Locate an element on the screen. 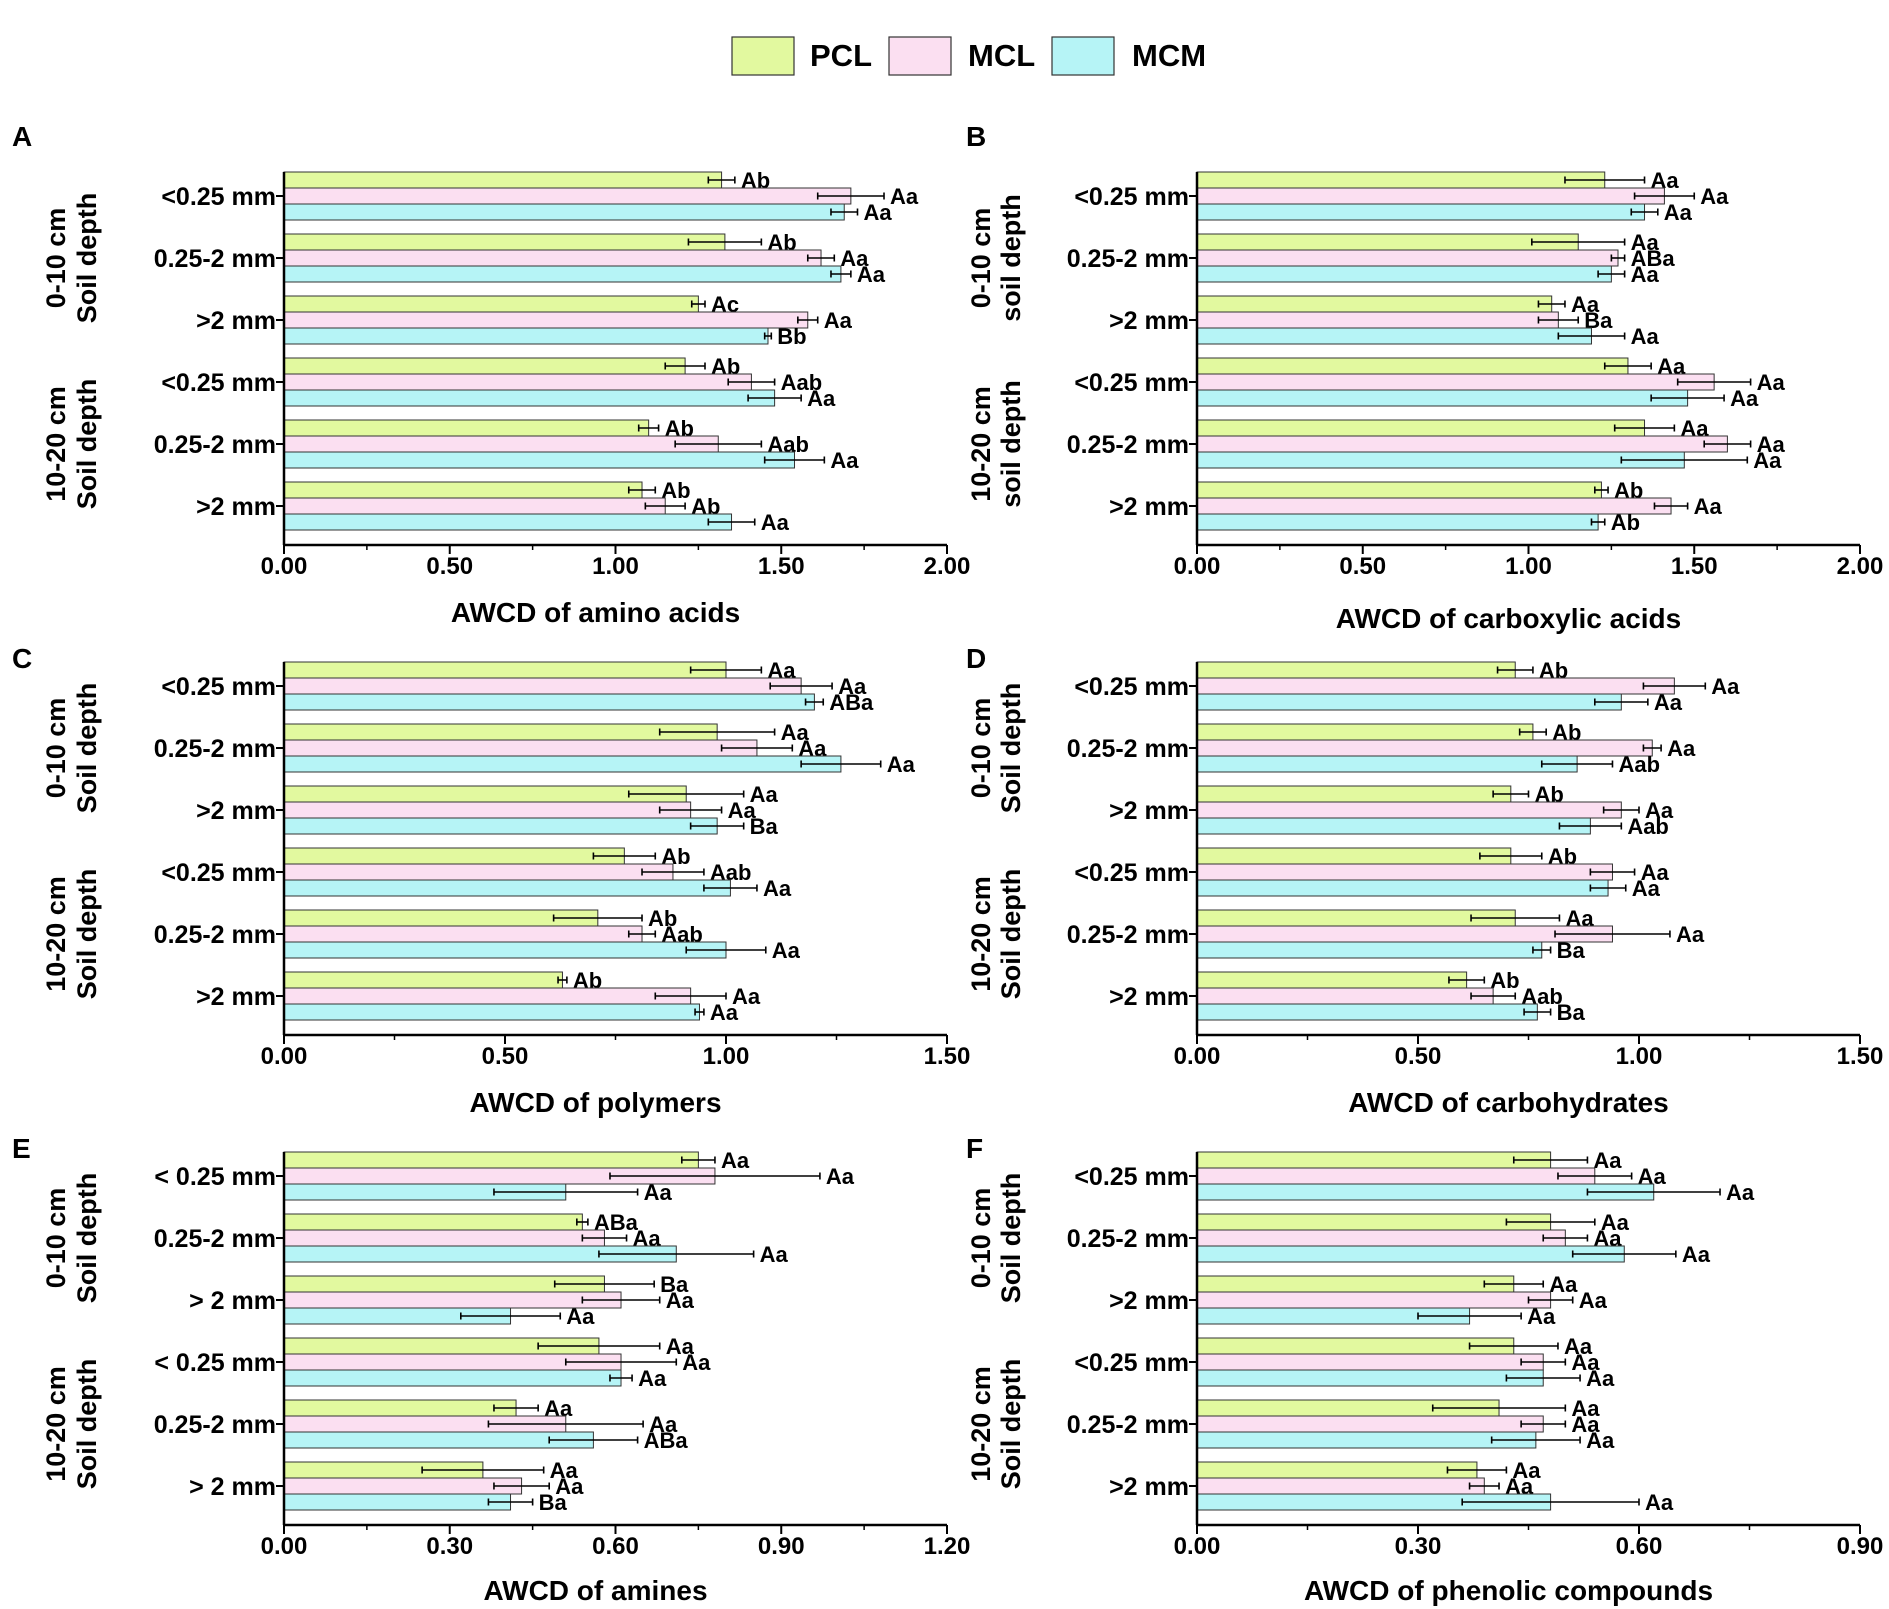  x-tick-label: 0.50 is located at coordinates (1362, 566).